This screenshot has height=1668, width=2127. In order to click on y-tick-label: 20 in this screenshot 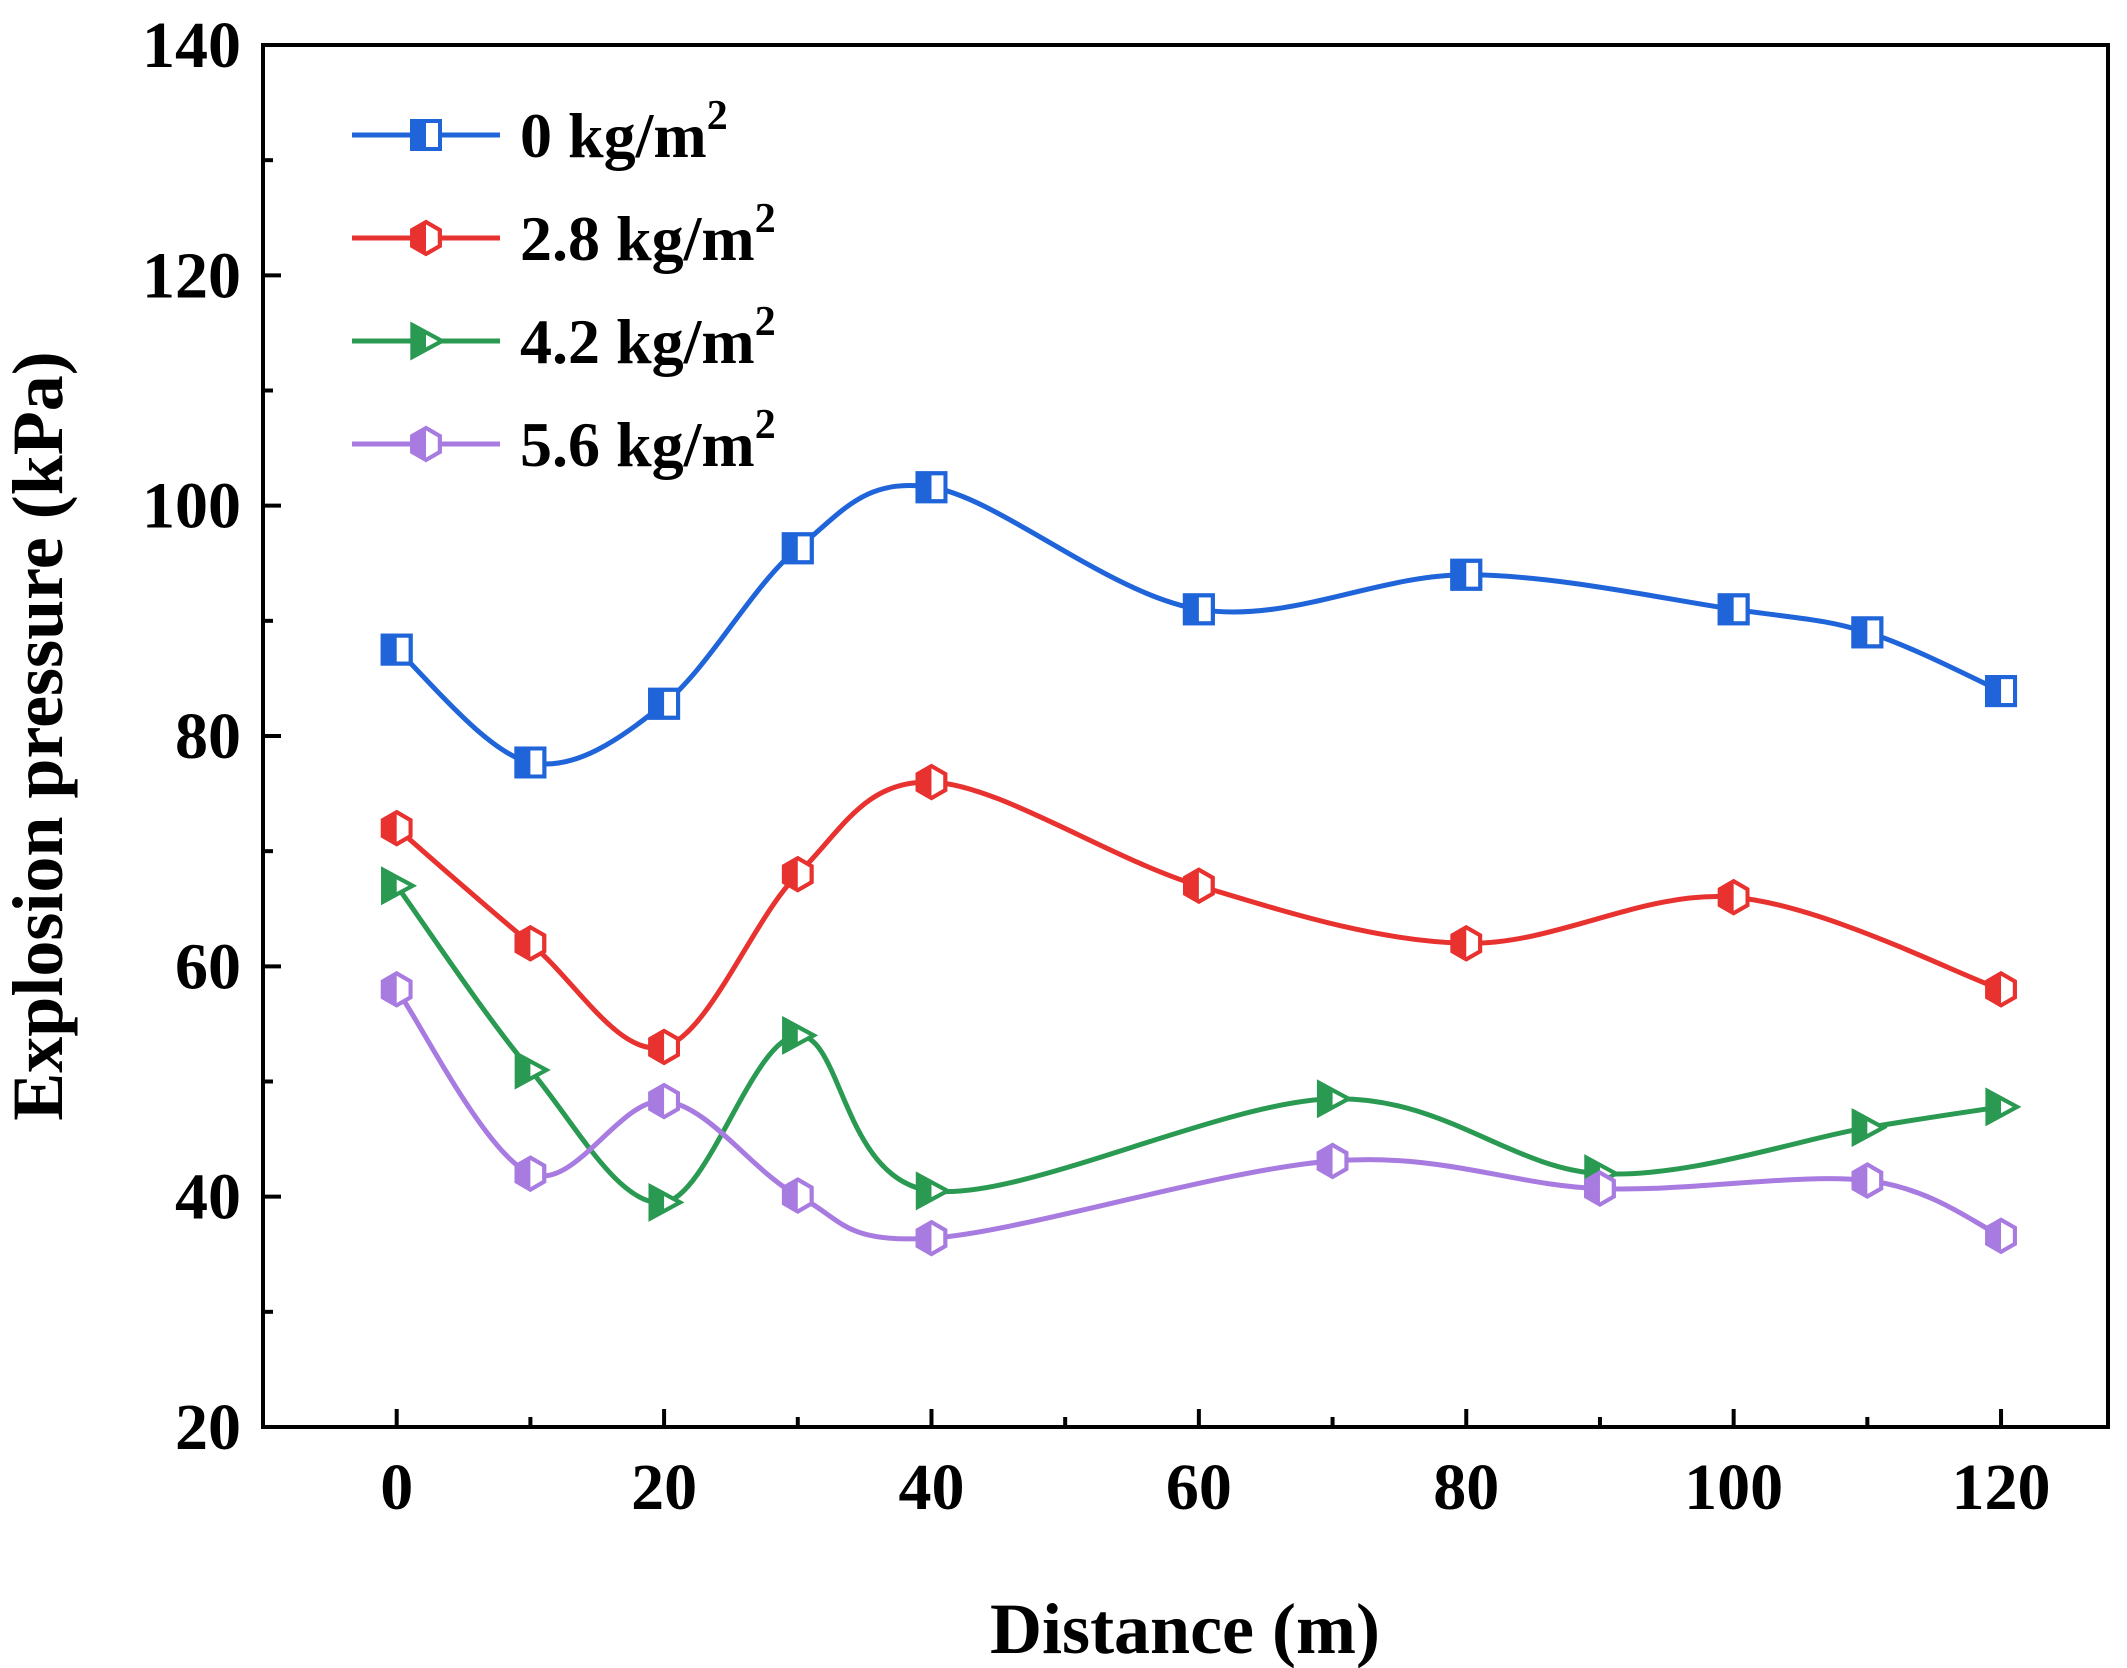, I will do `click(208, 1427)`.